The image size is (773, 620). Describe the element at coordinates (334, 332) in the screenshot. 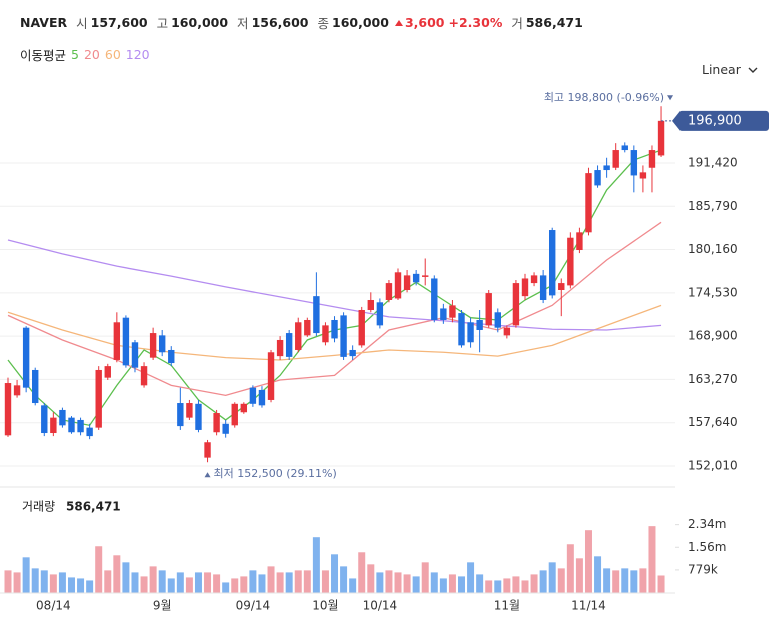

I see `moving-average-line` at that location.